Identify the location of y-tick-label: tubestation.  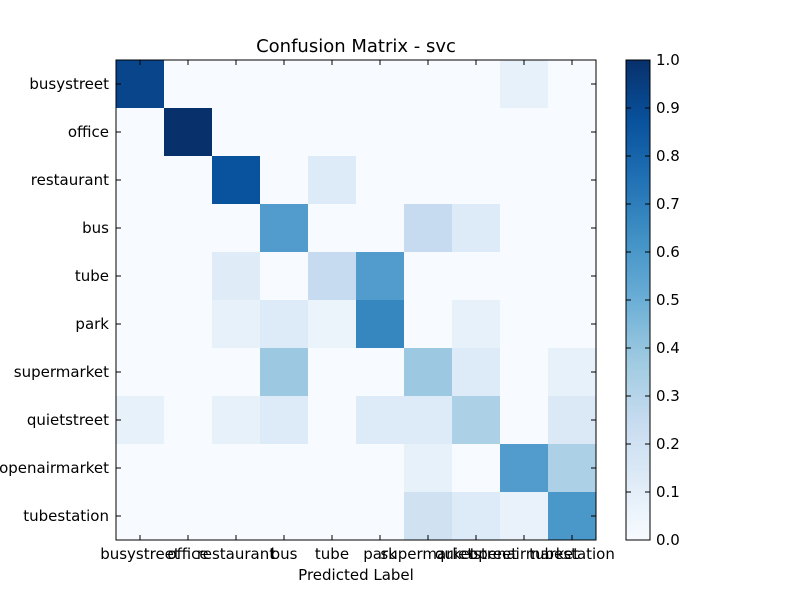
(66, 516).